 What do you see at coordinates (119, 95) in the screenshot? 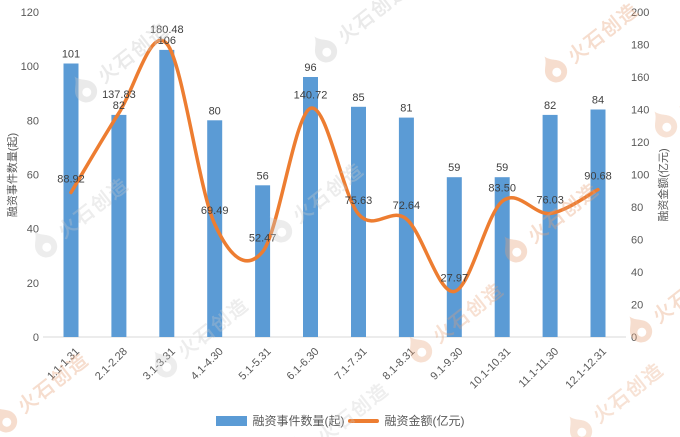
I see `svg-text: 137.83` at bounding box center [119, 95].